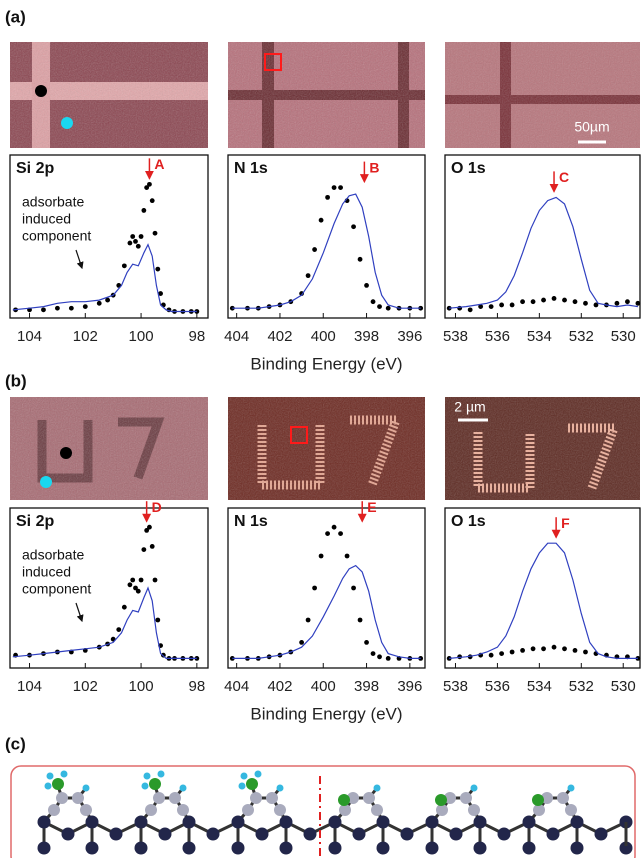  Describe the element at coordinates (469, 407) in the screenshot. I see `scale-bar-label: 2 µm` at that location.